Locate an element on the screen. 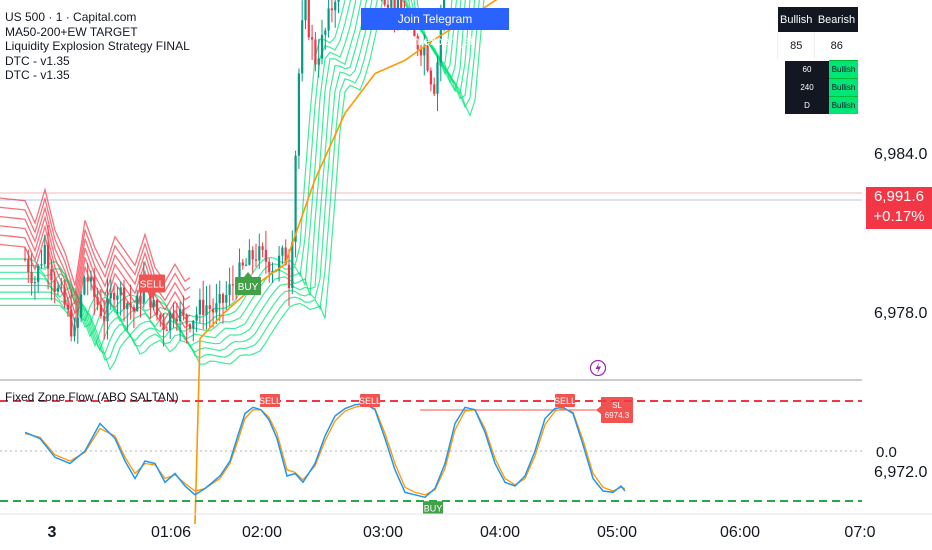 The width and height of the screenshot is (932, 550). indicator-ma-target: MA50-200+EW TARGET is located at coordinates (71, 31).